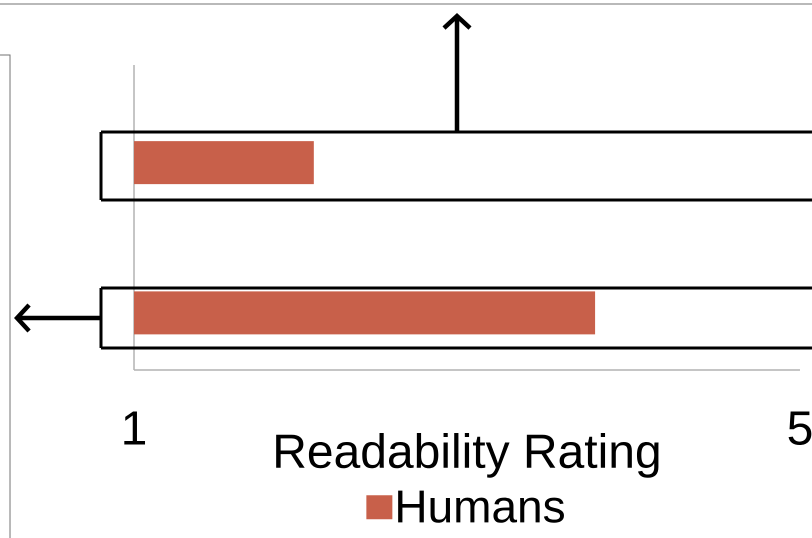  I want to click on legend-label: Humans, so click(481, 506).